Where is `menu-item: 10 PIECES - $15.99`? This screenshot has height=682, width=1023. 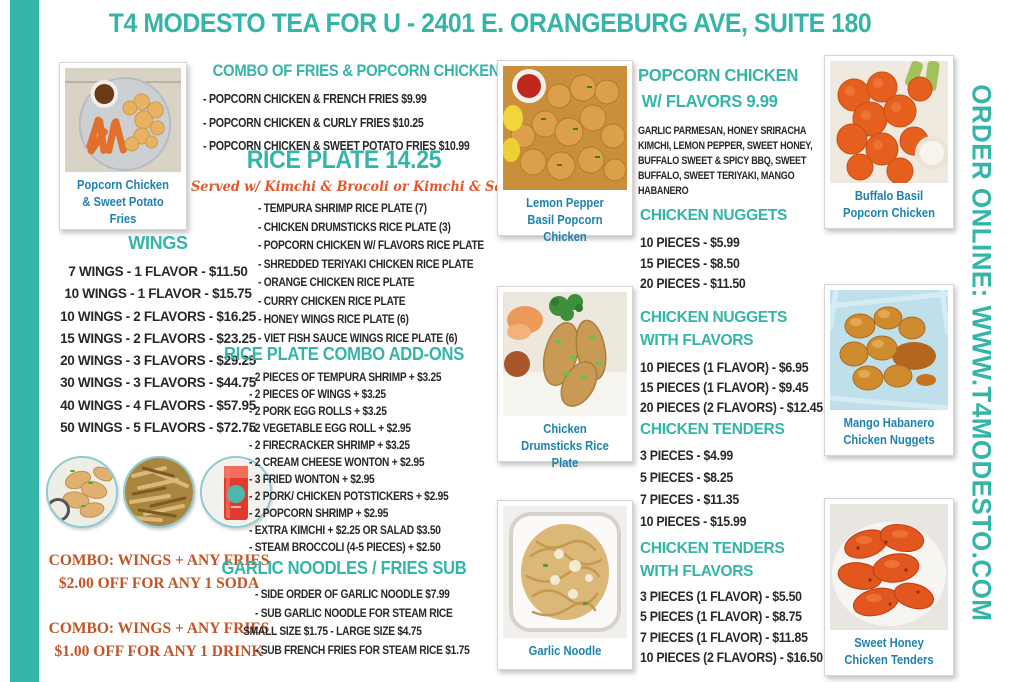
menu-item: 10 PIECES - $15.99 is located at coordinates (693, 521).